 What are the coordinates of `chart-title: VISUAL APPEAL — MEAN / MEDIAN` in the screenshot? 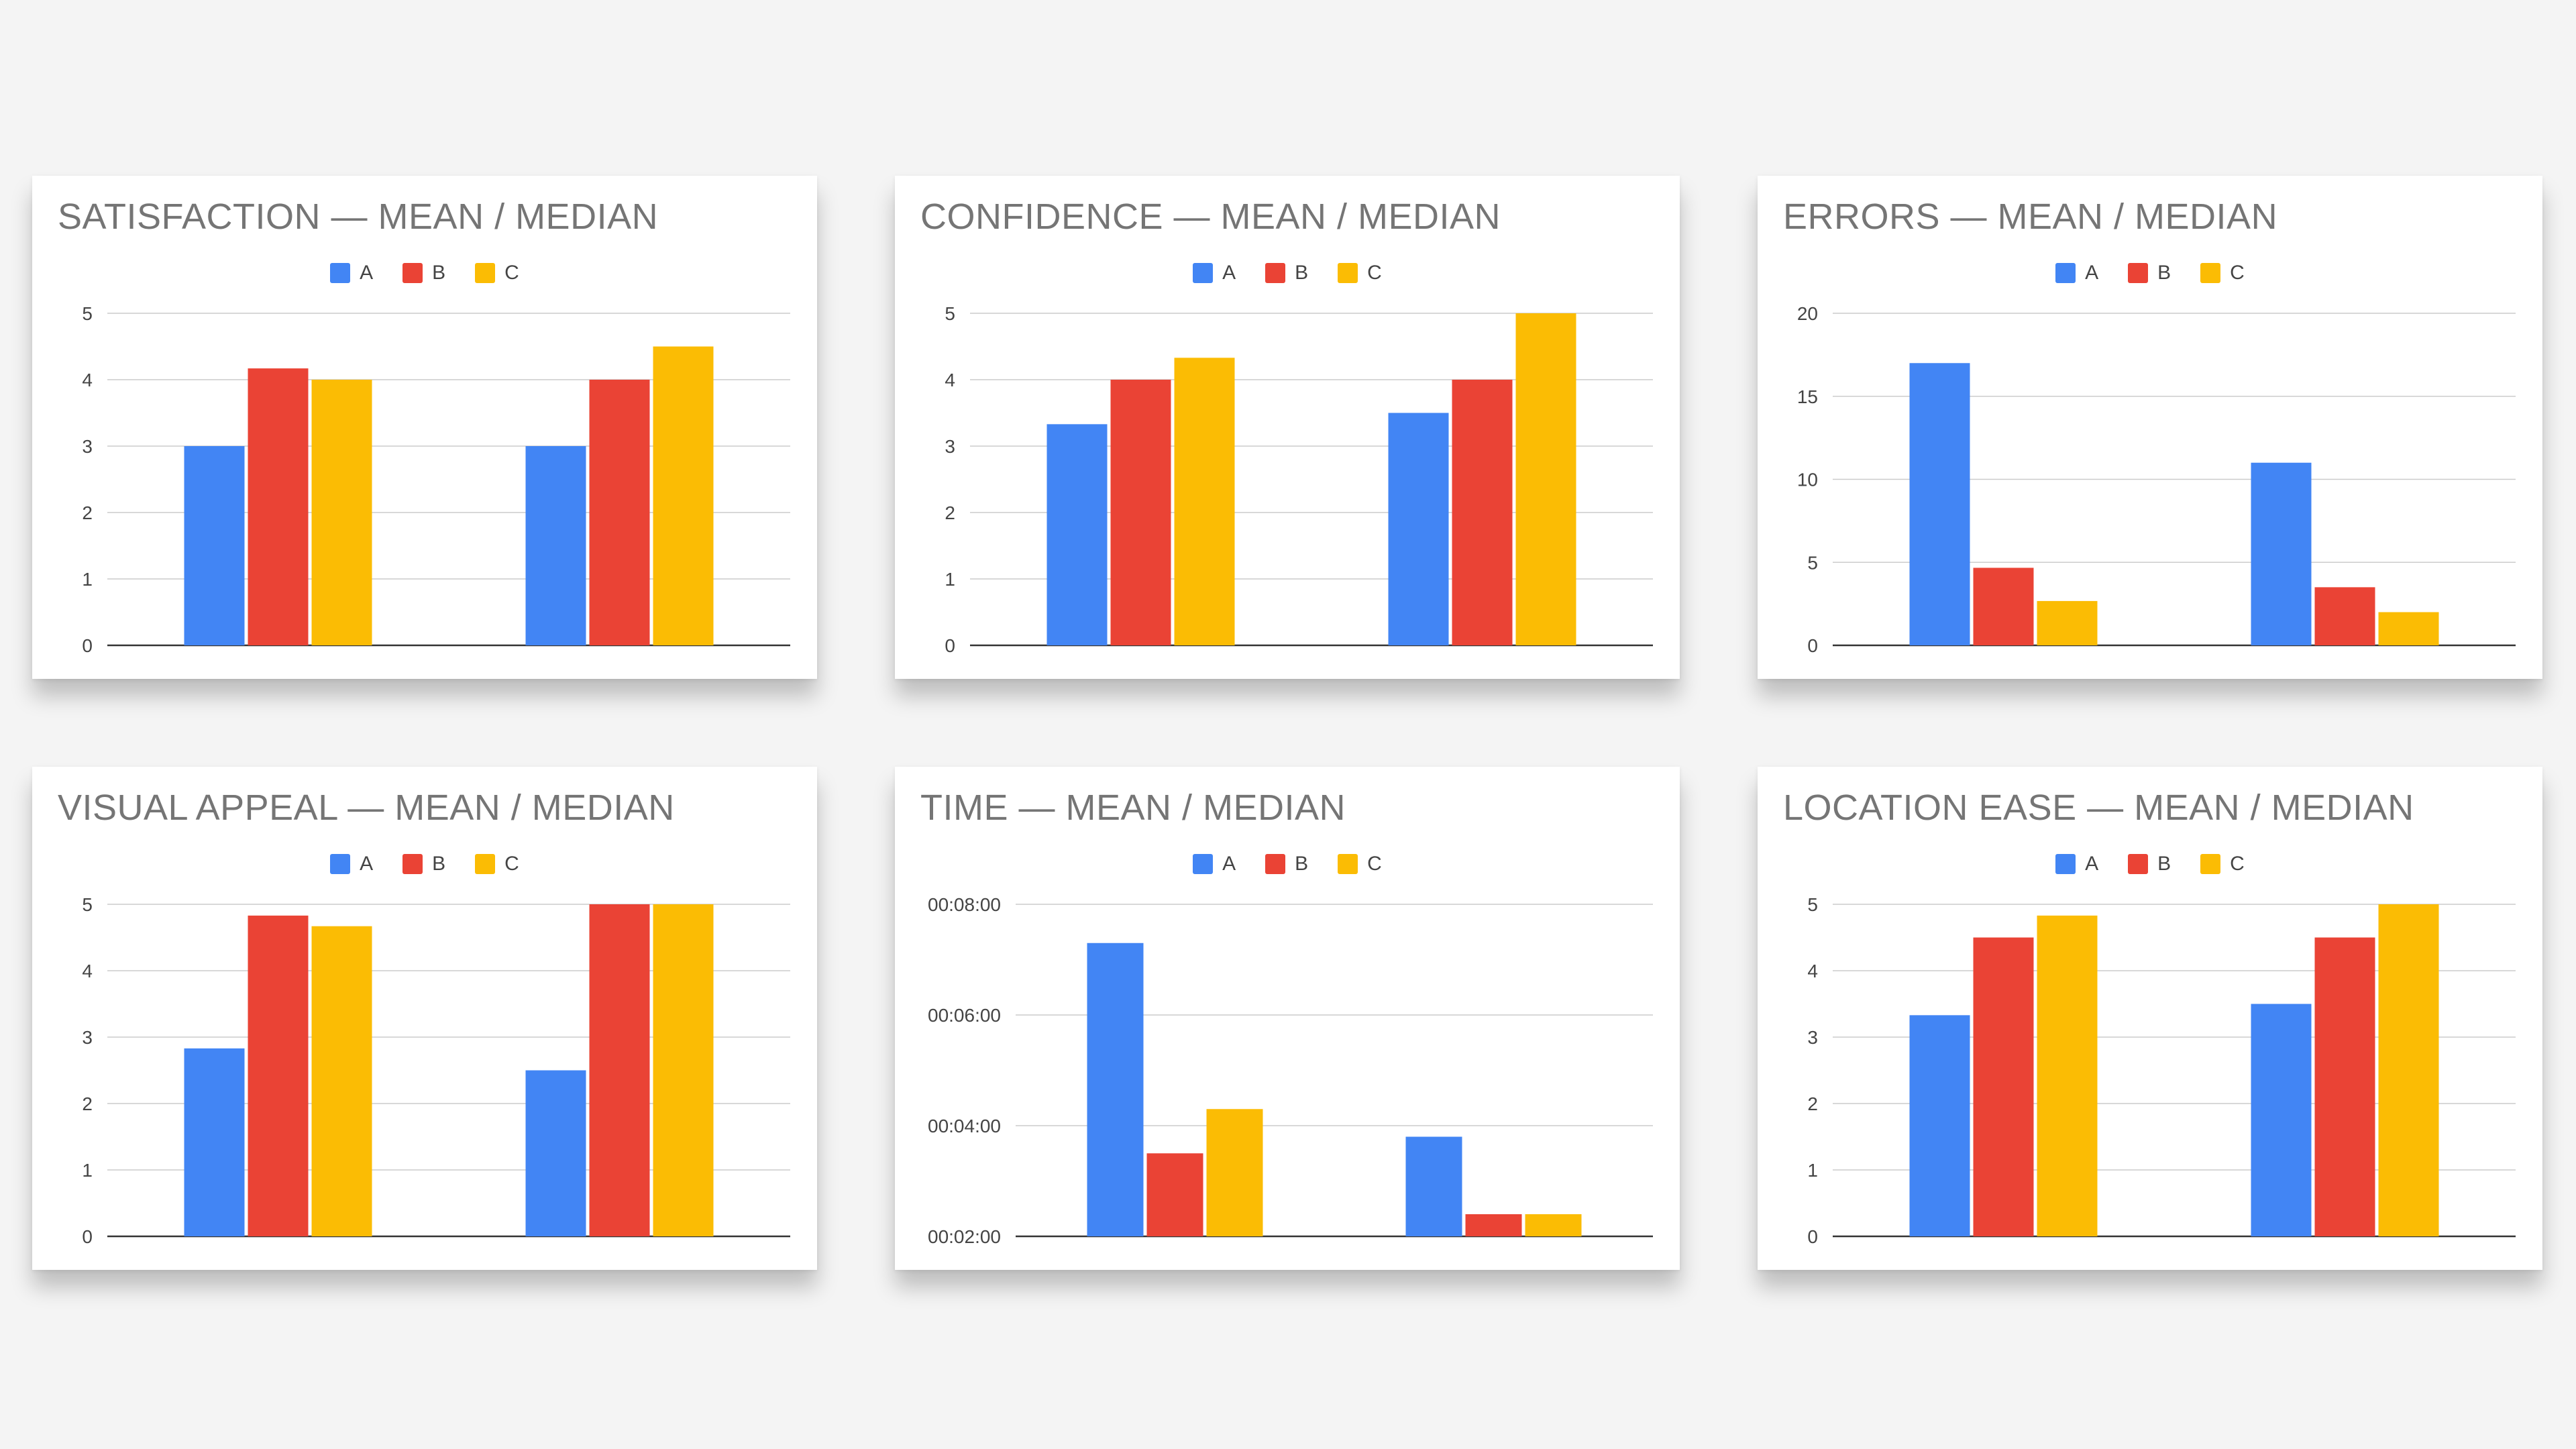 It's located at (366, 808).